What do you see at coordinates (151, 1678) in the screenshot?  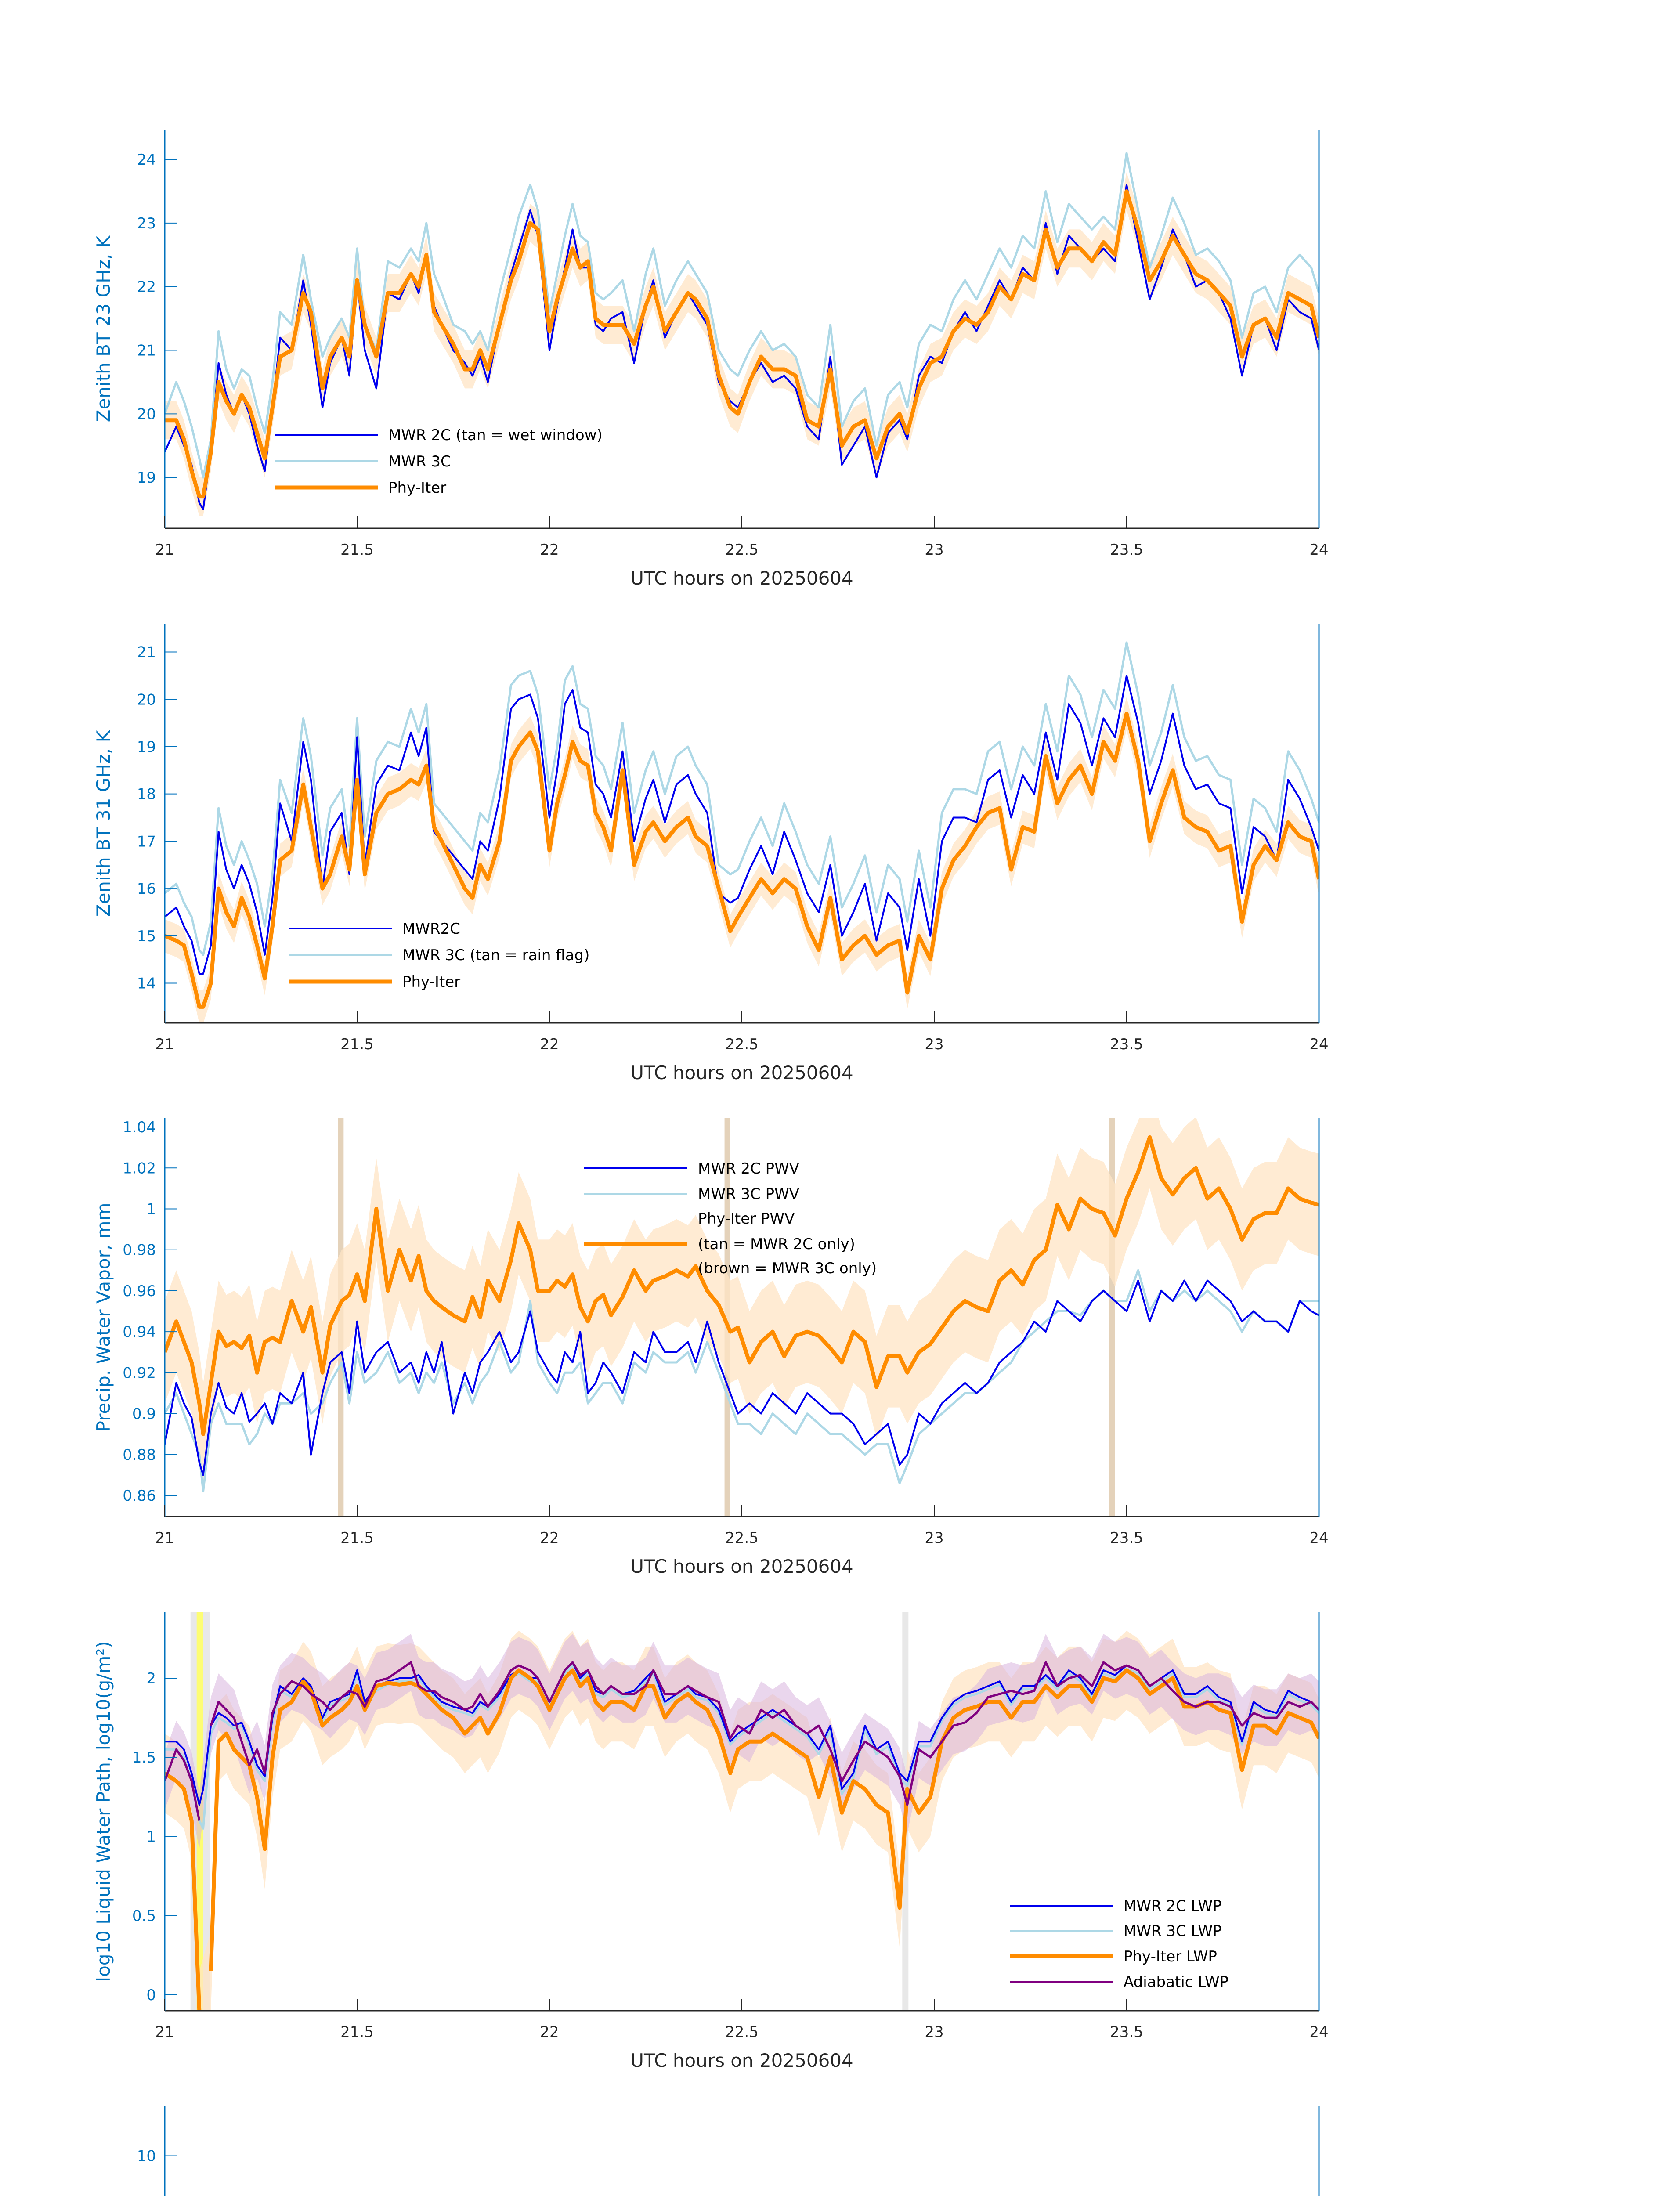 I see `y-tick-label: 2` at bounding box center [151, 1678].